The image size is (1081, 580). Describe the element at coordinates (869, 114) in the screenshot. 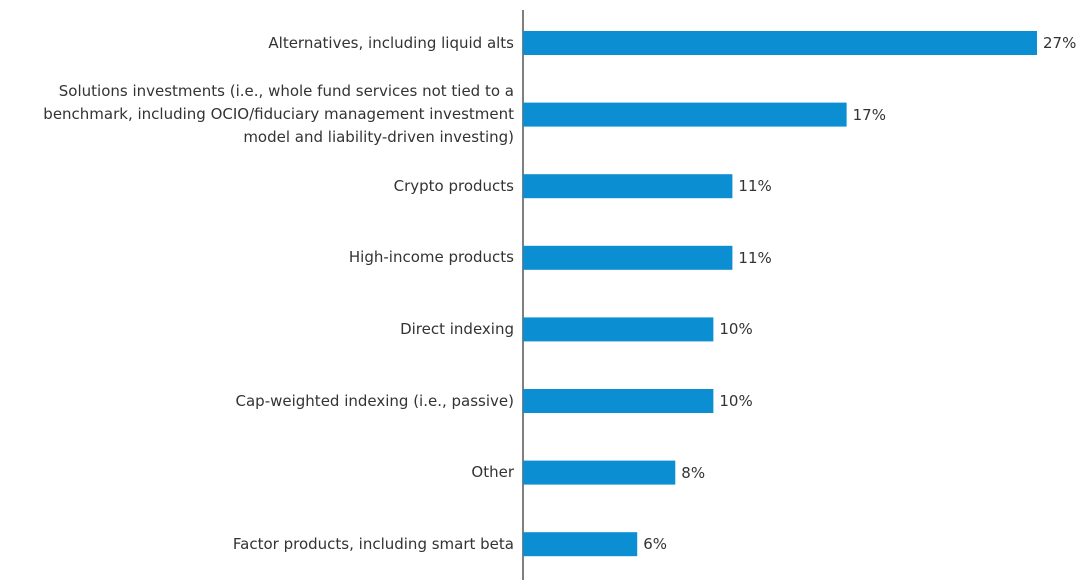

I see `value-label: 17%` at that location.